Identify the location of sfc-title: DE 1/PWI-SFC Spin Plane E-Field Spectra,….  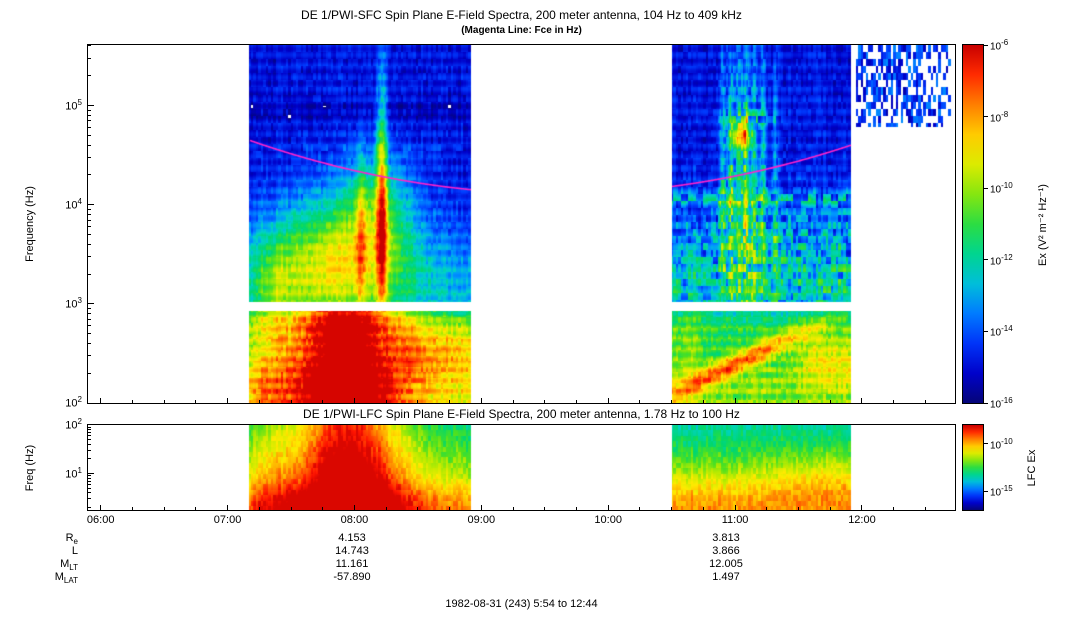
(521, 15).